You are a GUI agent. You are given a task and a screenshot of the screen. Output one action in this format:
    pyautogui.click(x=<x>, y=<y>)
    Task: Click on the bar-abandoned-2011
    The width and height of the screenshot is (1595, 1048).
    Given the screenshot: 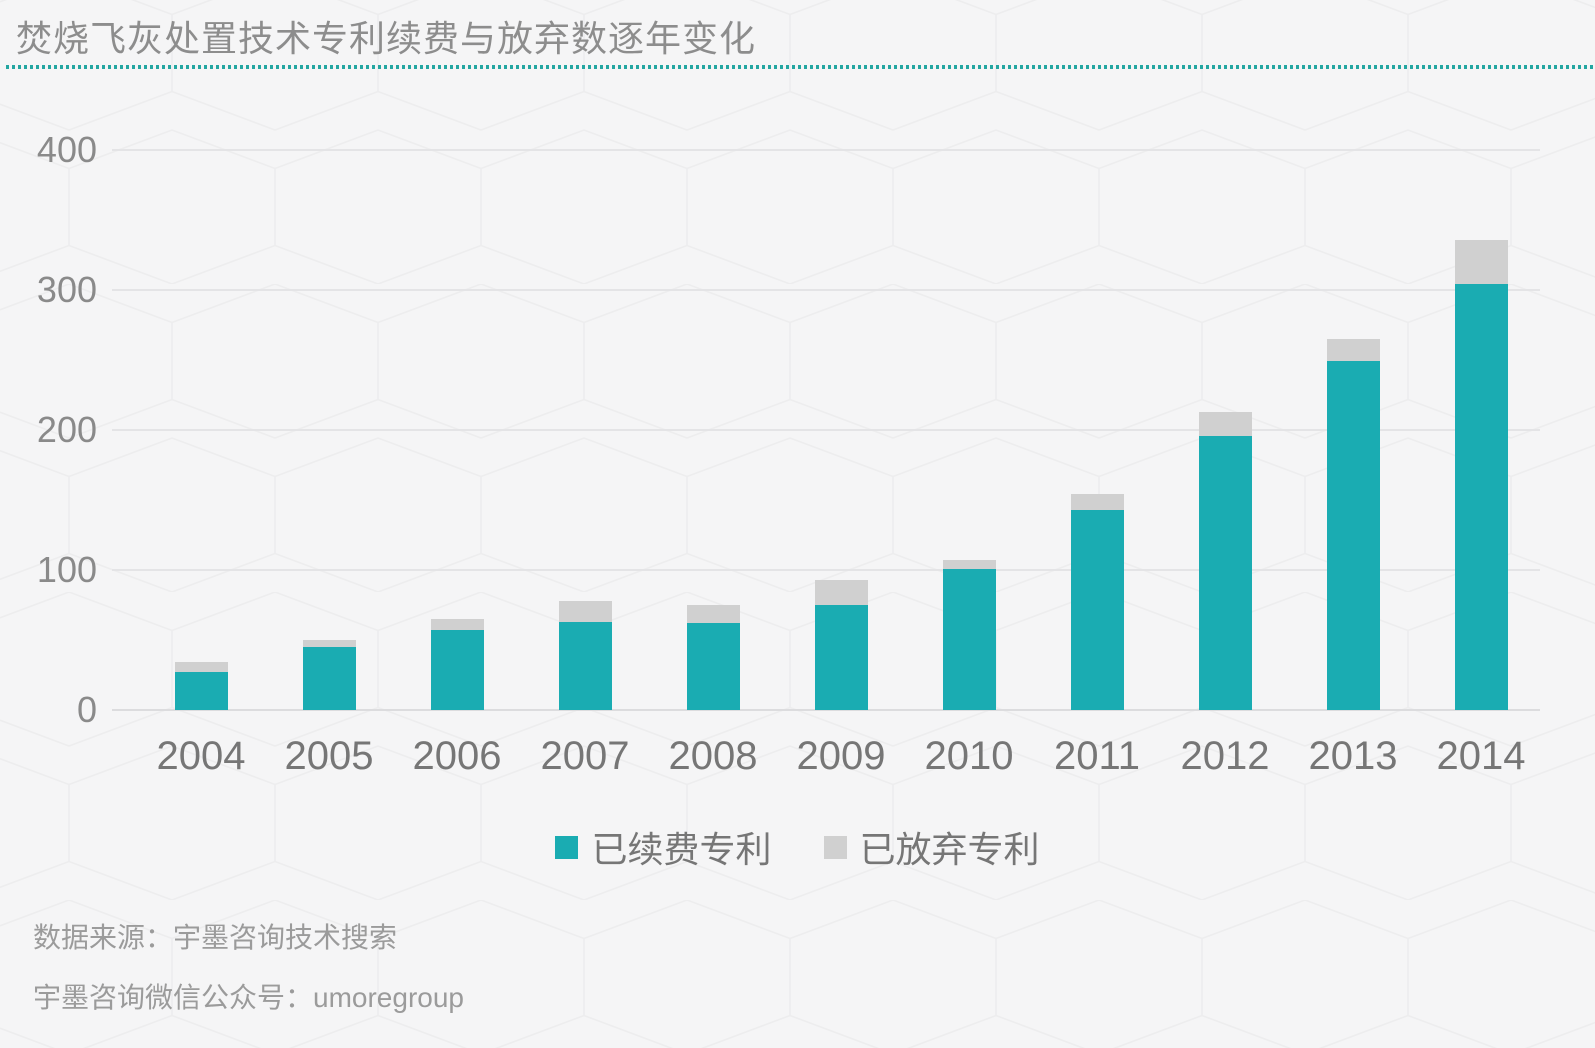 What is the action you would take?
    pyautogui.click(x=1097, y=502)
    